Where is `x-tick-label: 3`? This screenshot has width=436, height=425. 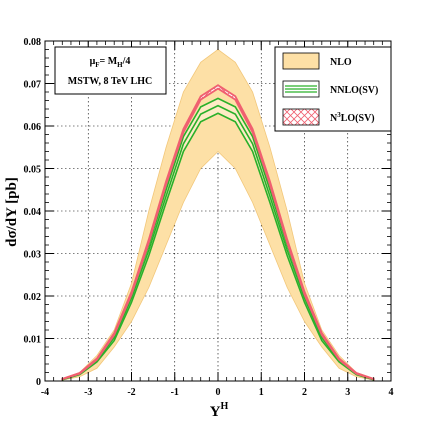 x-tick-label: 3 is located at coordinates (347, 392).